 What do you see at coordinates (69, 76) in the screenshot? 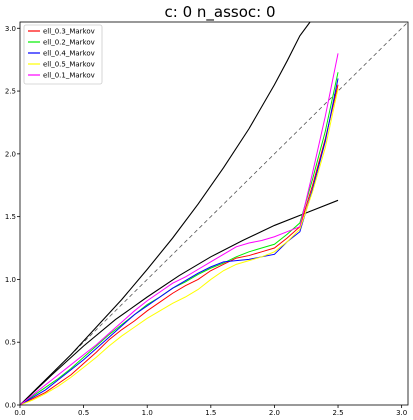
I see `legend-label: ell_0.1_Markov` at bounding box center [69, 76].